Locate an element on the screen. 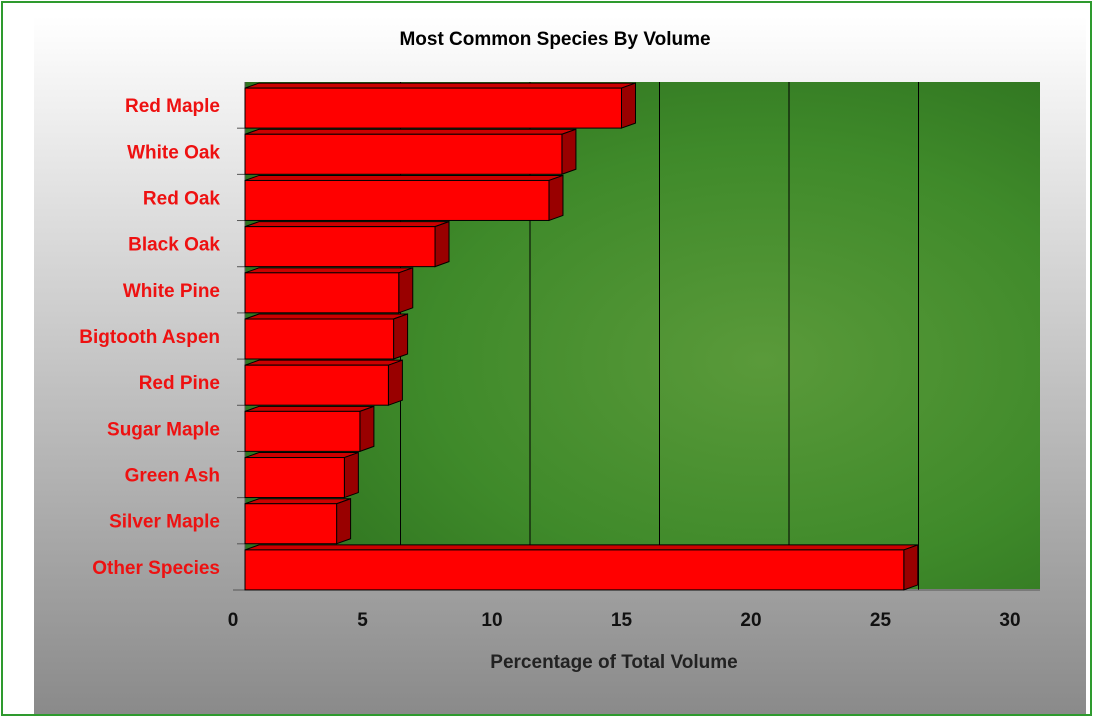 The width and height of the screenshot is (1094, 718). y-tick-label: Red Pine is located at coordinates (179, 383).